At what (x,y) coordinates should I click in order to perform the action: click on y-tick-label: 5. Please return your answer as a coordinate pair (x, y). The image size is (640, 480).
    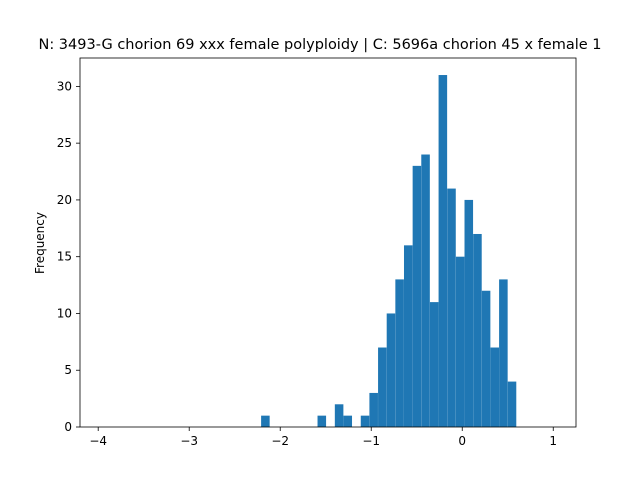
    Looking at the image, I should click on (68, 370).